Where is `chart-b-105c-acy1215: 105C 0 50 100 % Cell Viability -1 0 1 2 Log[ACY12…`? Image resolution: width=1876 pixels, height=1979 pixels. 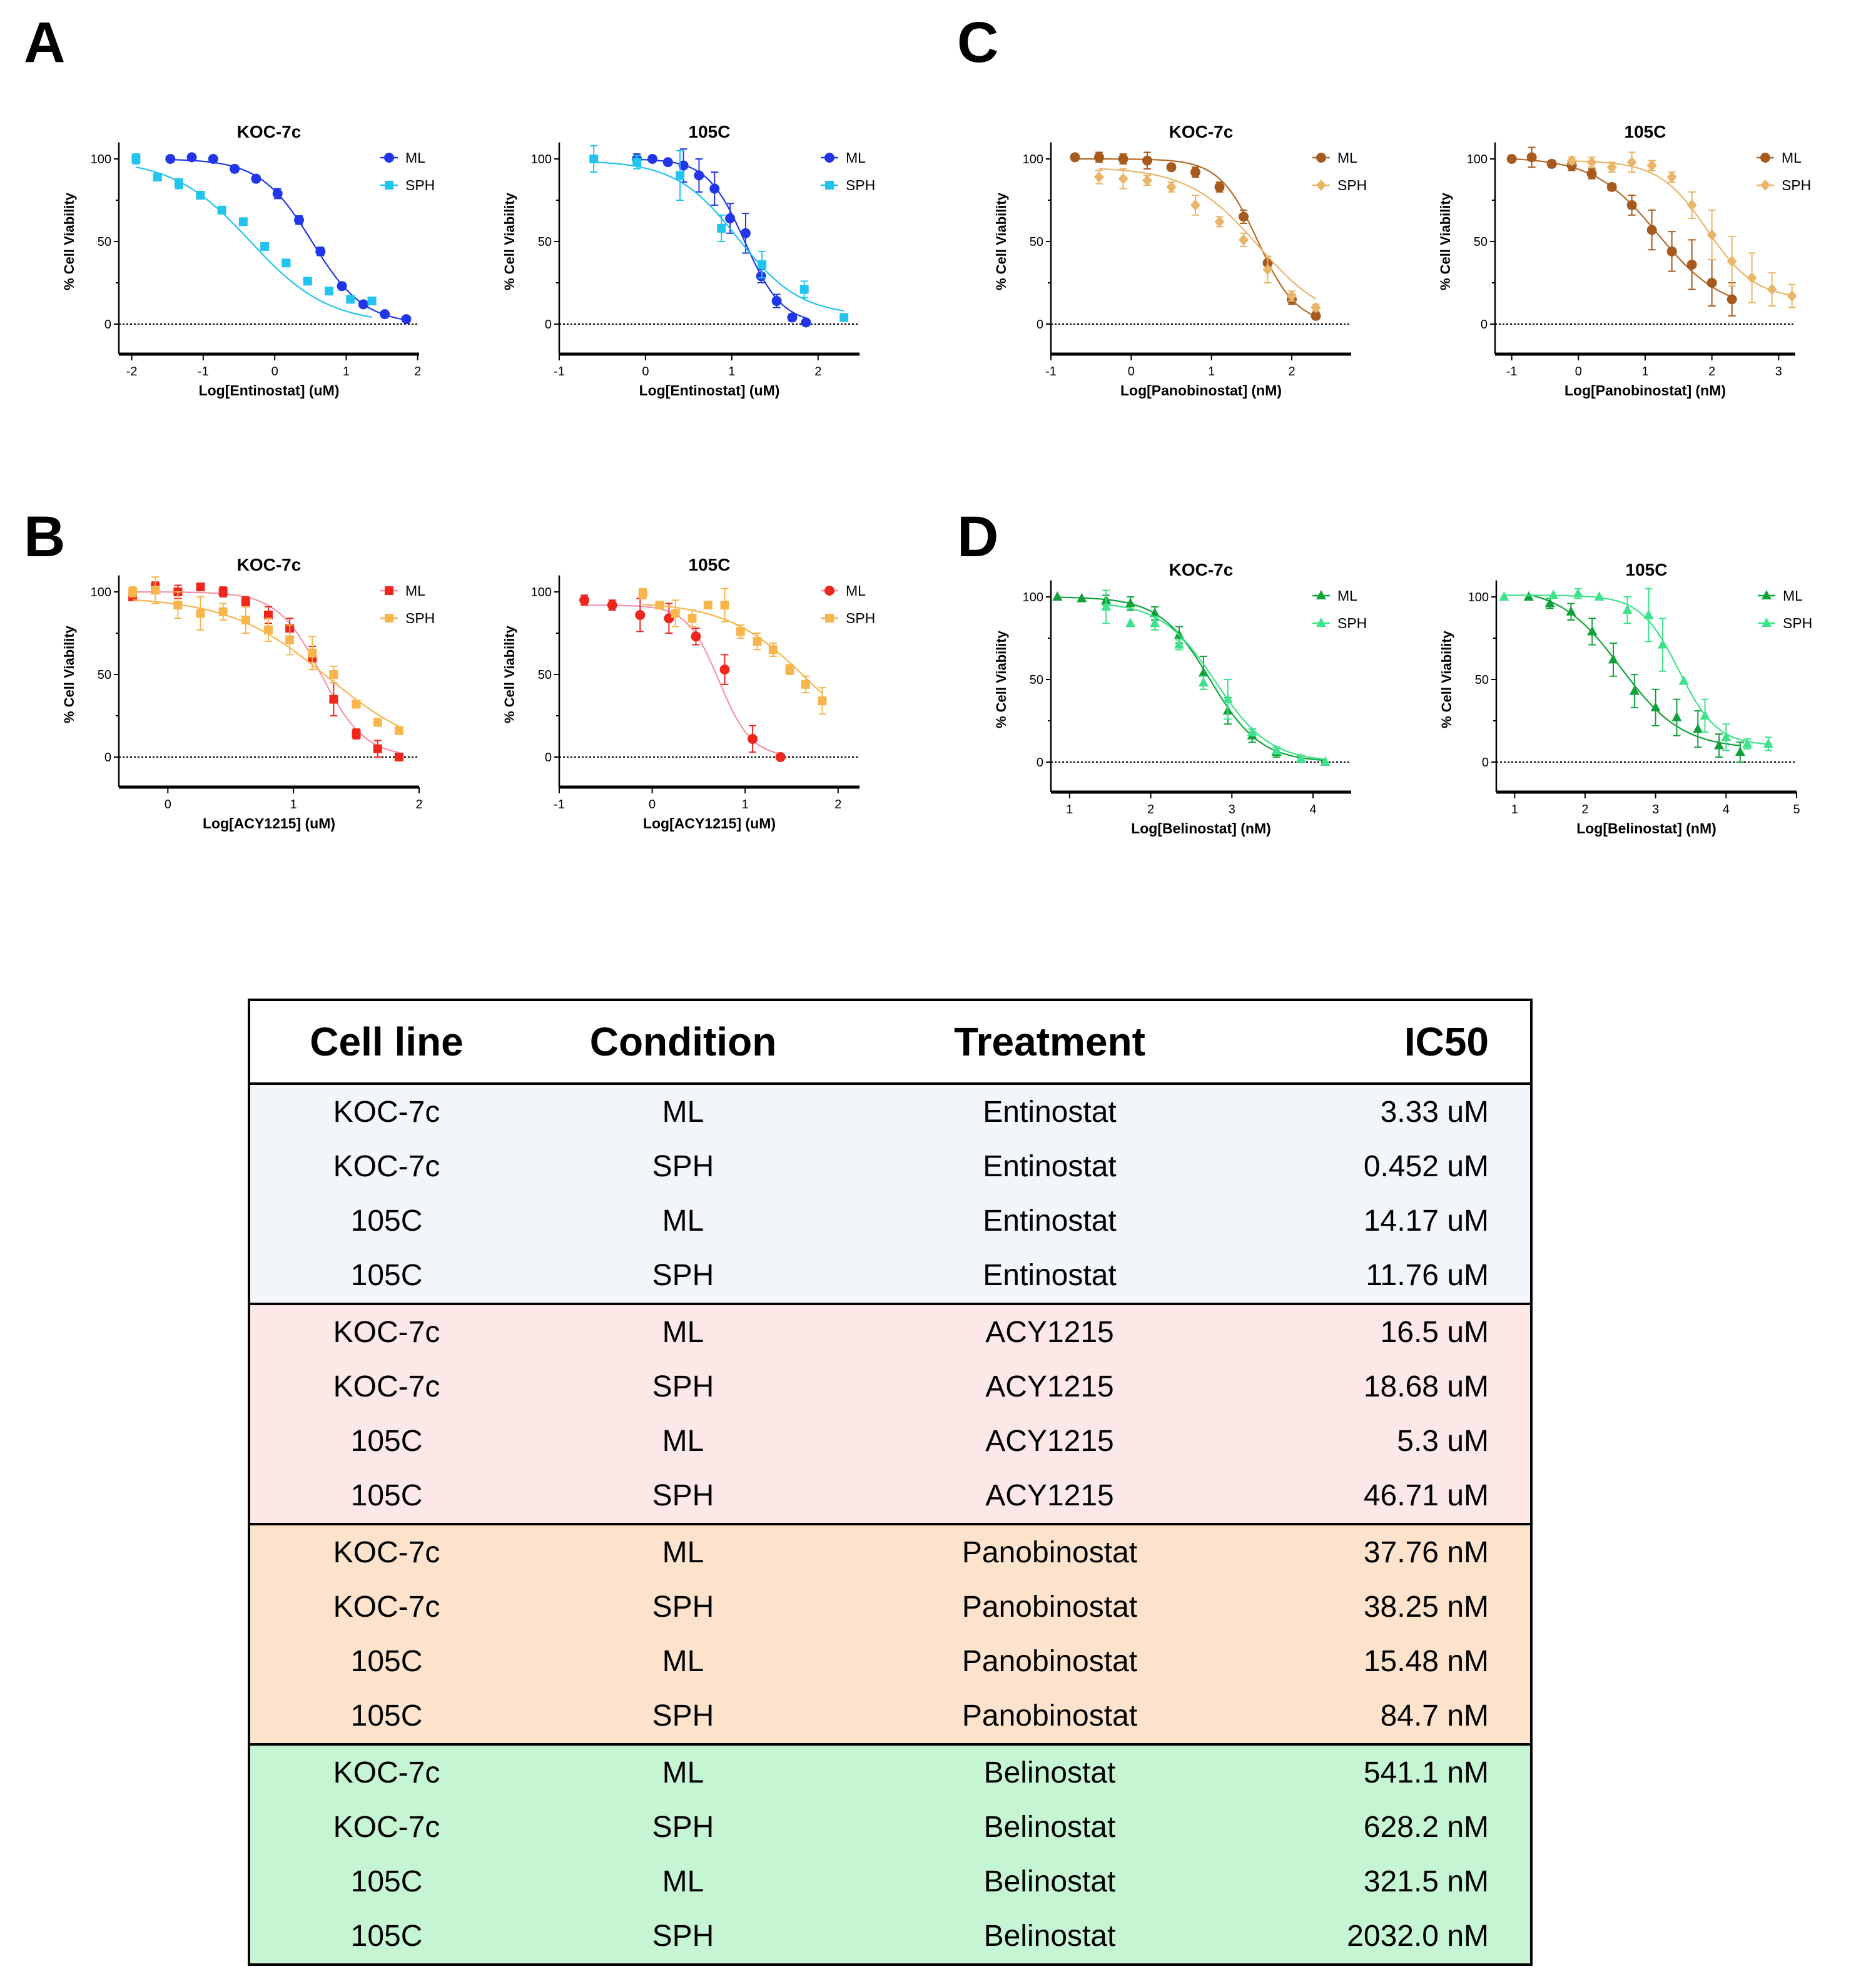
chart-b-105c-acy1215: 105C 0 50 100 % Cell Viability -1 0 1 2 Log[ACY12… is located at coordinates (688, 693).